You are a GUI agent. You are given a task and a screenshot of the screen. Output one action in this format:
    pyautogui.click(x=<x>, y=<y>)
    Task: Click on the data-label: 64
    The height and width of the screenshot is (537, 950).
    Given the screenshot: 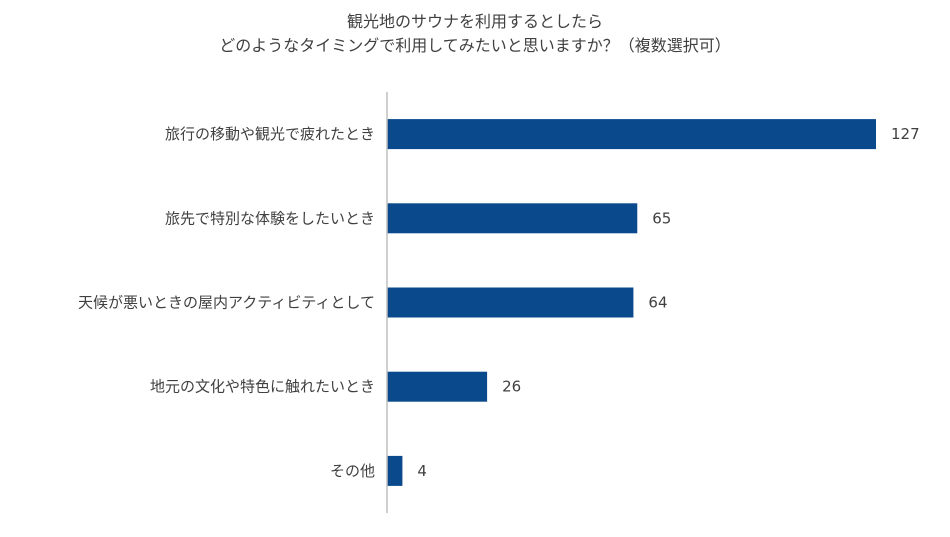 What is the action you would take?
    pyautogui.click(x=657, y=303)
    